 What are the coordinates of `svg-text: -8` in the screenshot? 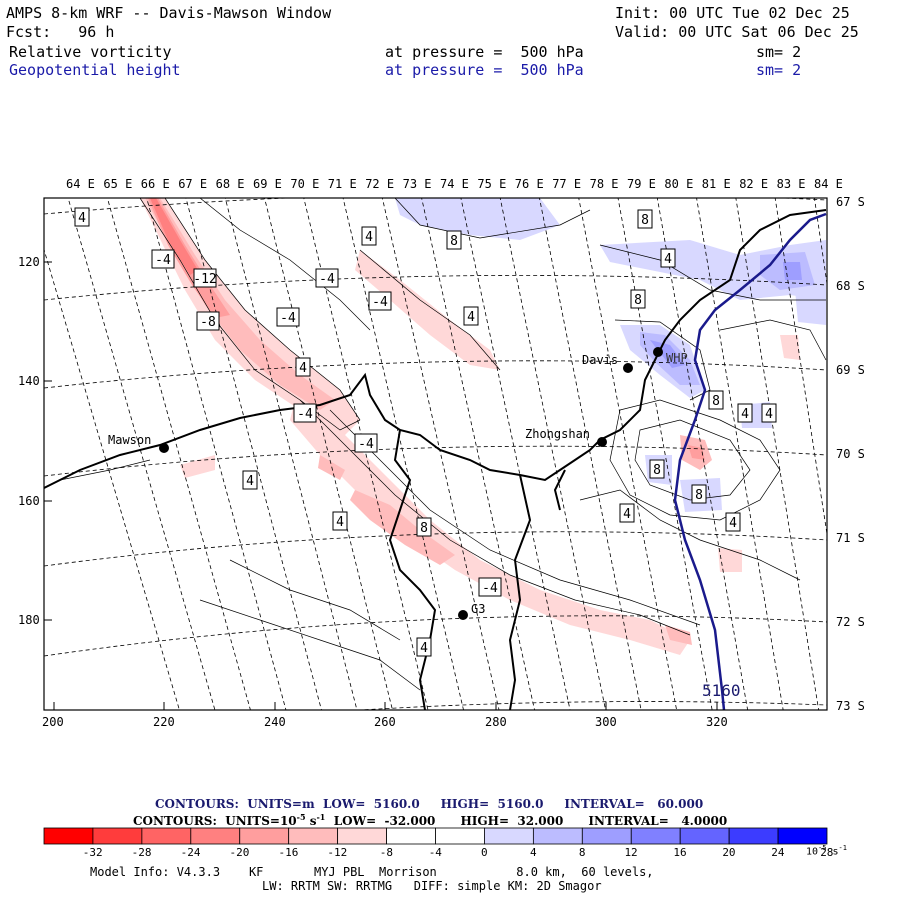 It's located at (208, 322).